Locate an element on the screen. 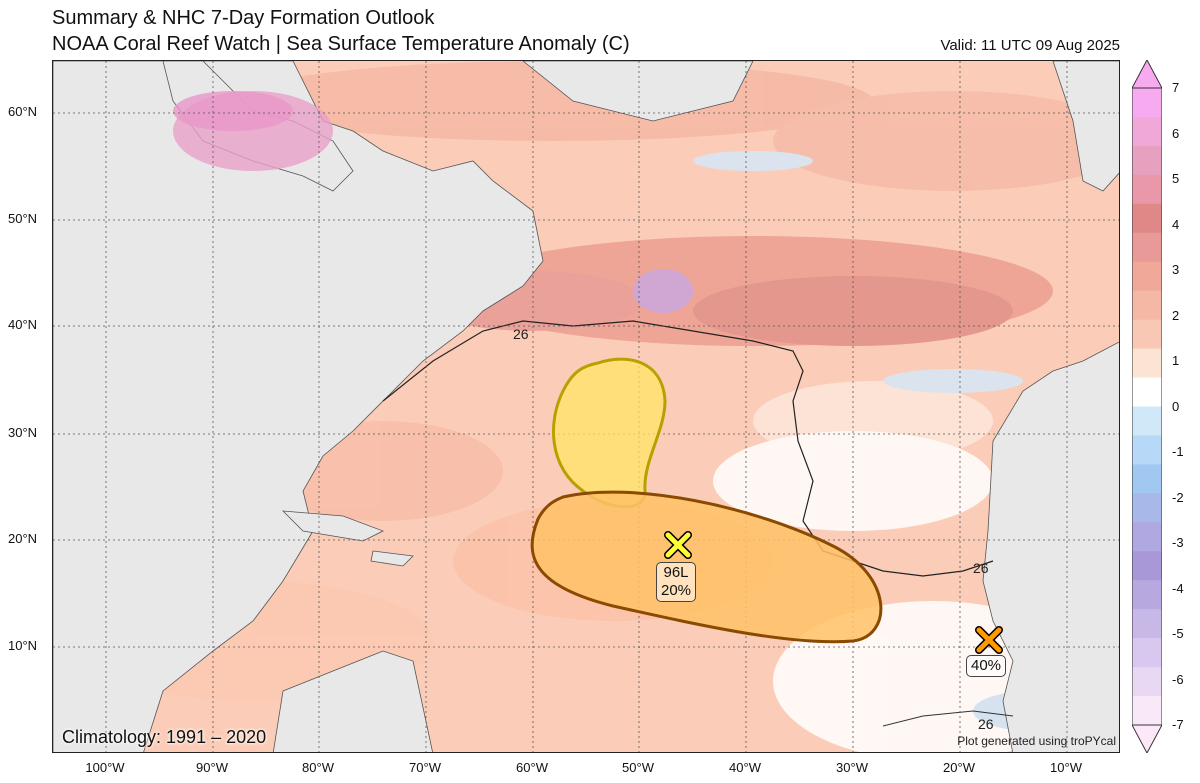  storm-marker-east is located at coordinates (989, 640).